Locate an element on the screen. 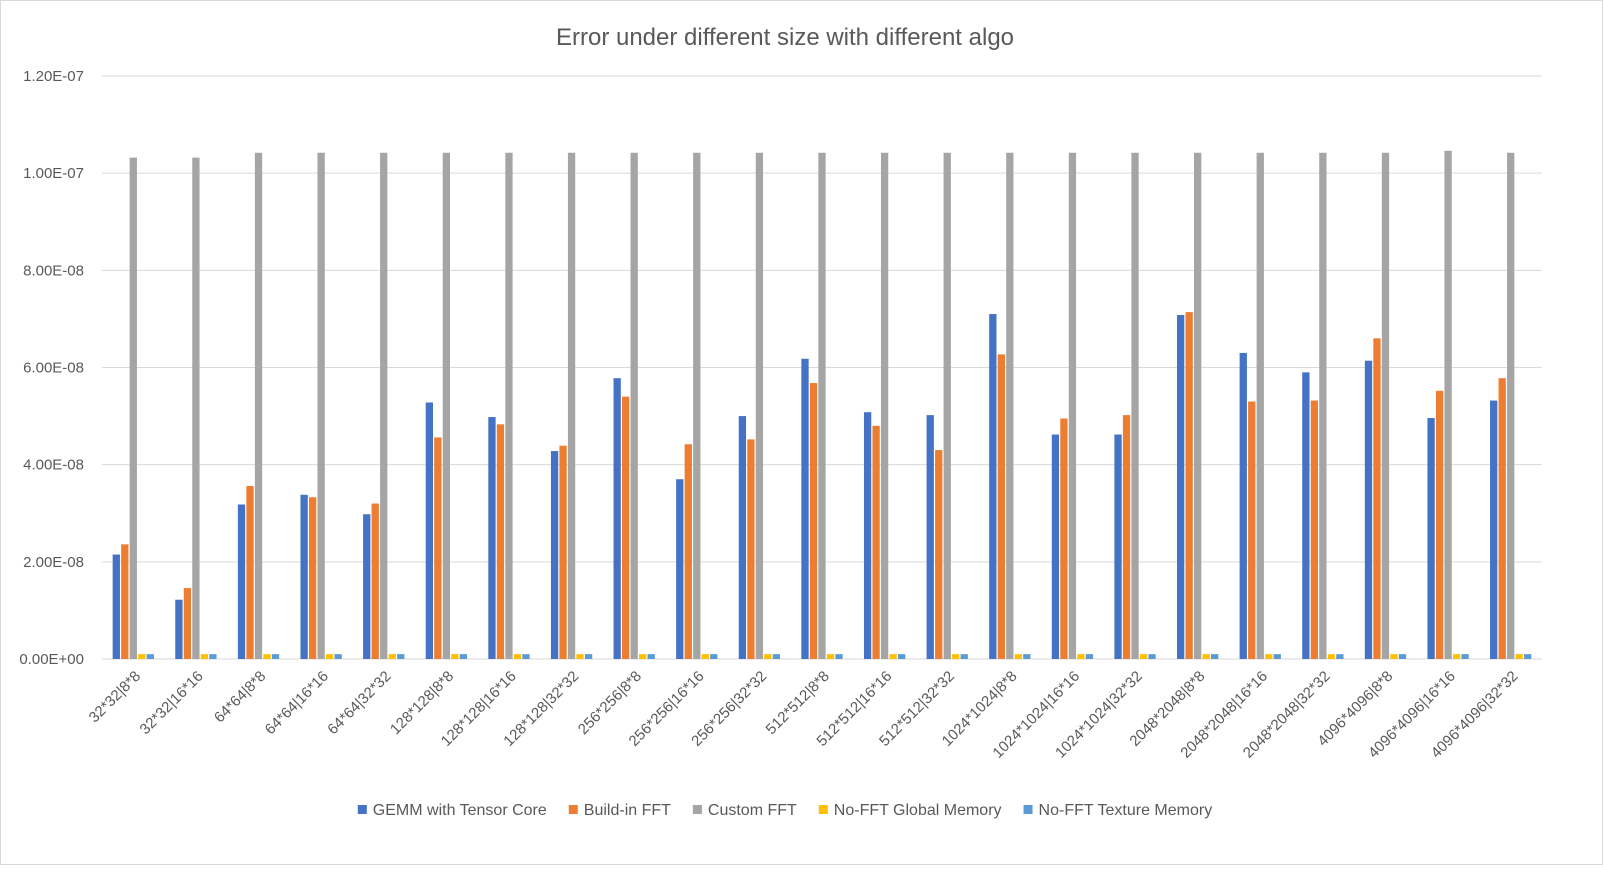  series-no-fft-texture-memory is located at coordinates (839, 656).